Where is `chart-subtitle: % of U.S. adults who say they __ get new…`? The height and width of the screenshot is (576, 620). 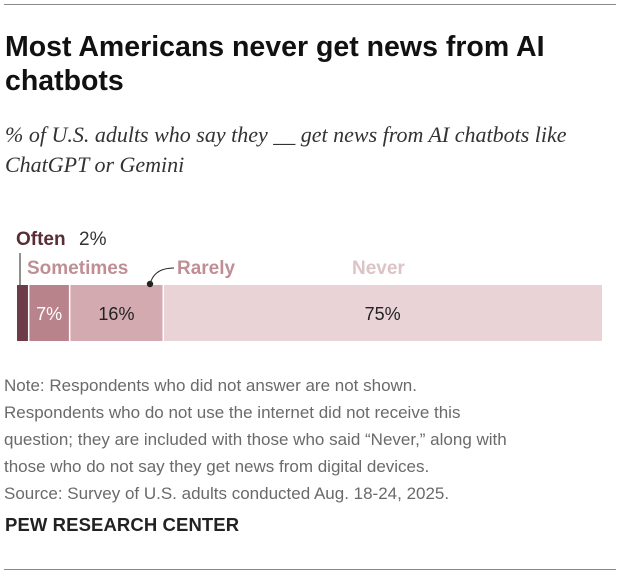 chart-subtitle: % of U.S. adults who say they __ get new… is located at coordinates (286, 149).